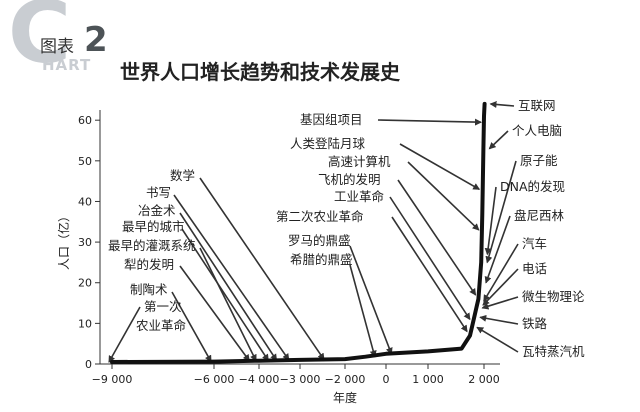 The width and height of the screenshot is (640, 412). I want to click on y-tick-label: 10, so click(85, 323).